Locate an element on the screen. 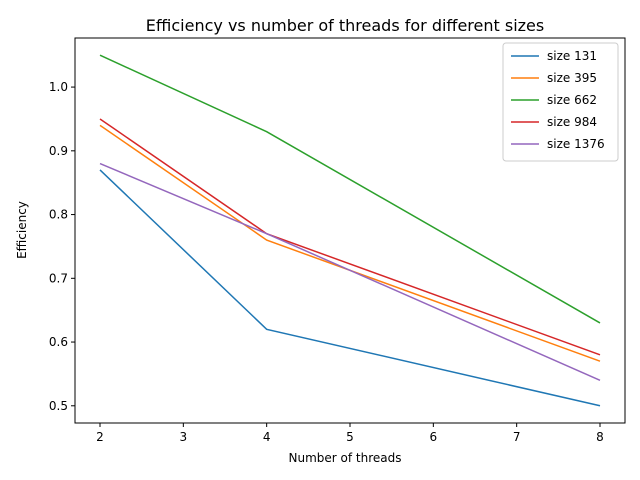 This screenshot has width=640, height=480. x-tick-label: 4 is located at coordinates (267, 437).